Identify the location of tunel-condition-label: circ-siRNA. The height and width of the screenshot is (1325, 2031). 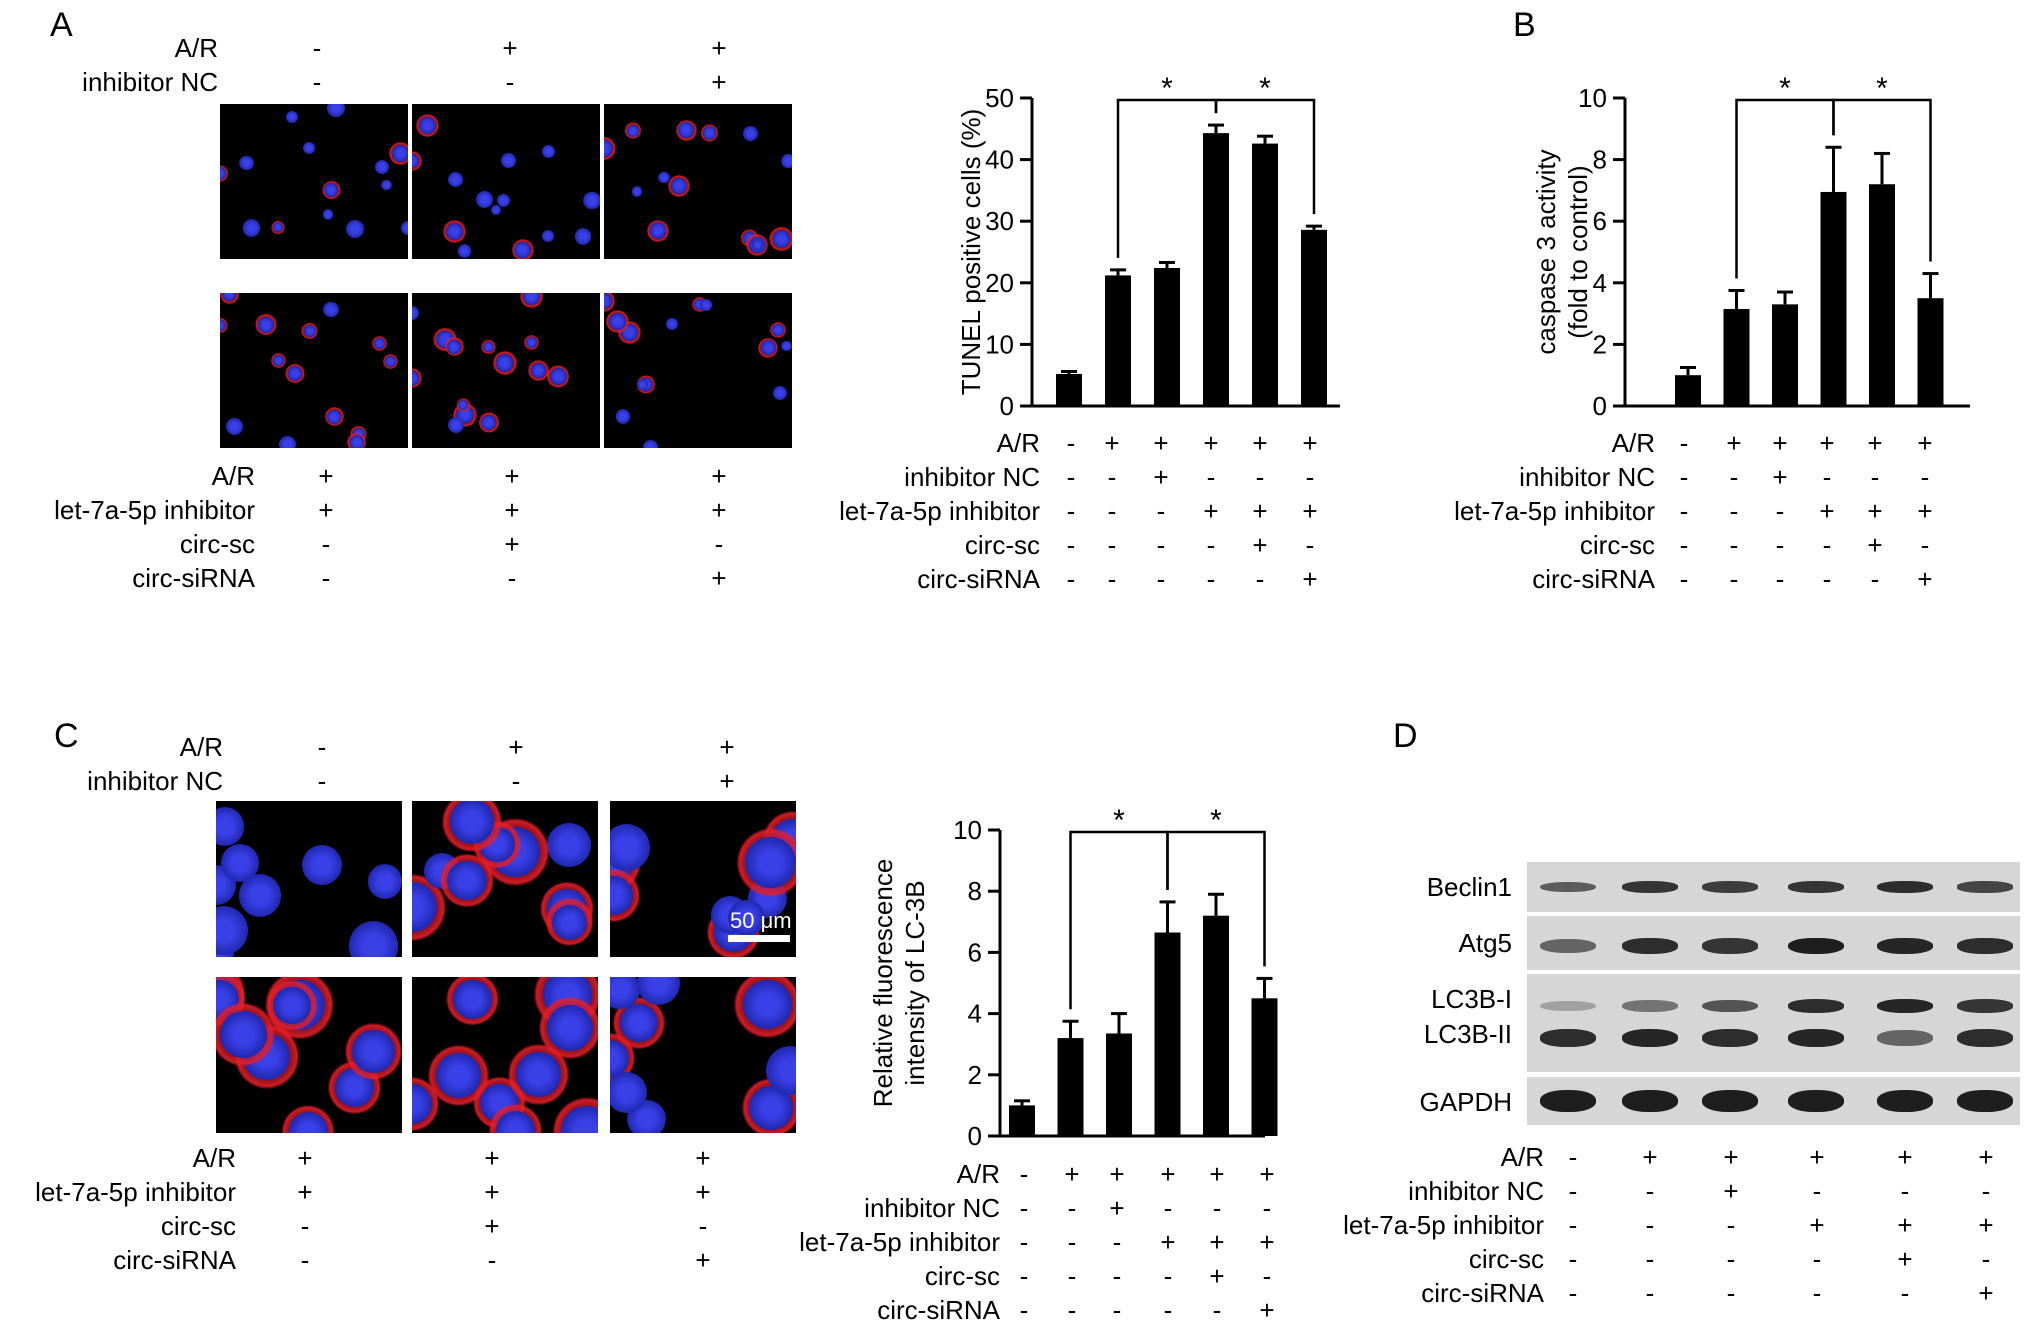
(978, 579).